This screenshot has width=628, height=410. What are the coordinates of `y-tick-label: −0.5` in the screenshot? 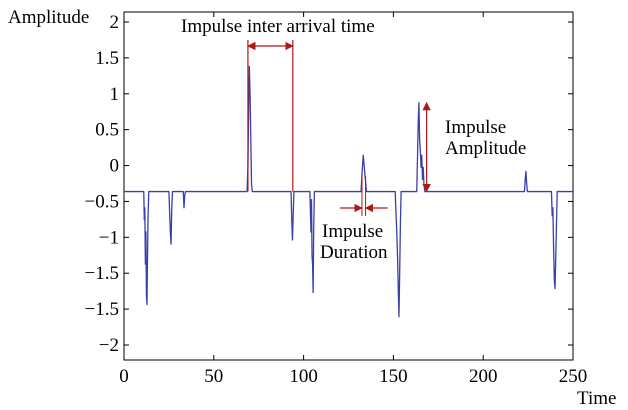 It's located at (102, 201).